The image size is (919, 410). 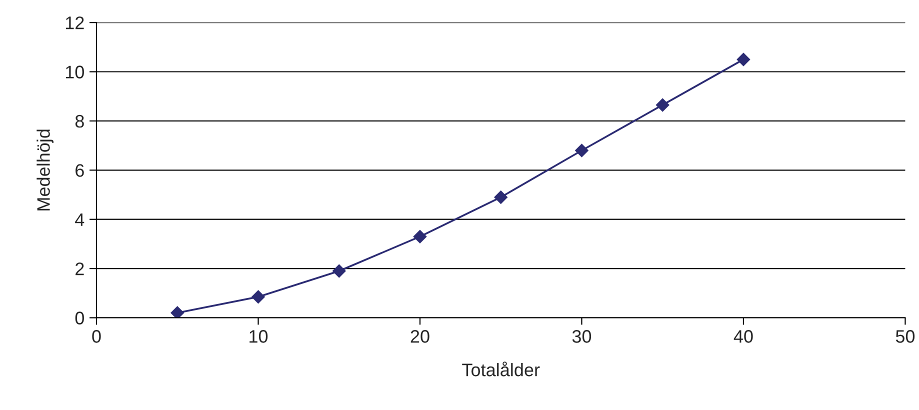 What do you see at coordinates (79, 318) in the screenshot?
I see `y-tick-label: 0` at bounding box center [79, 318].